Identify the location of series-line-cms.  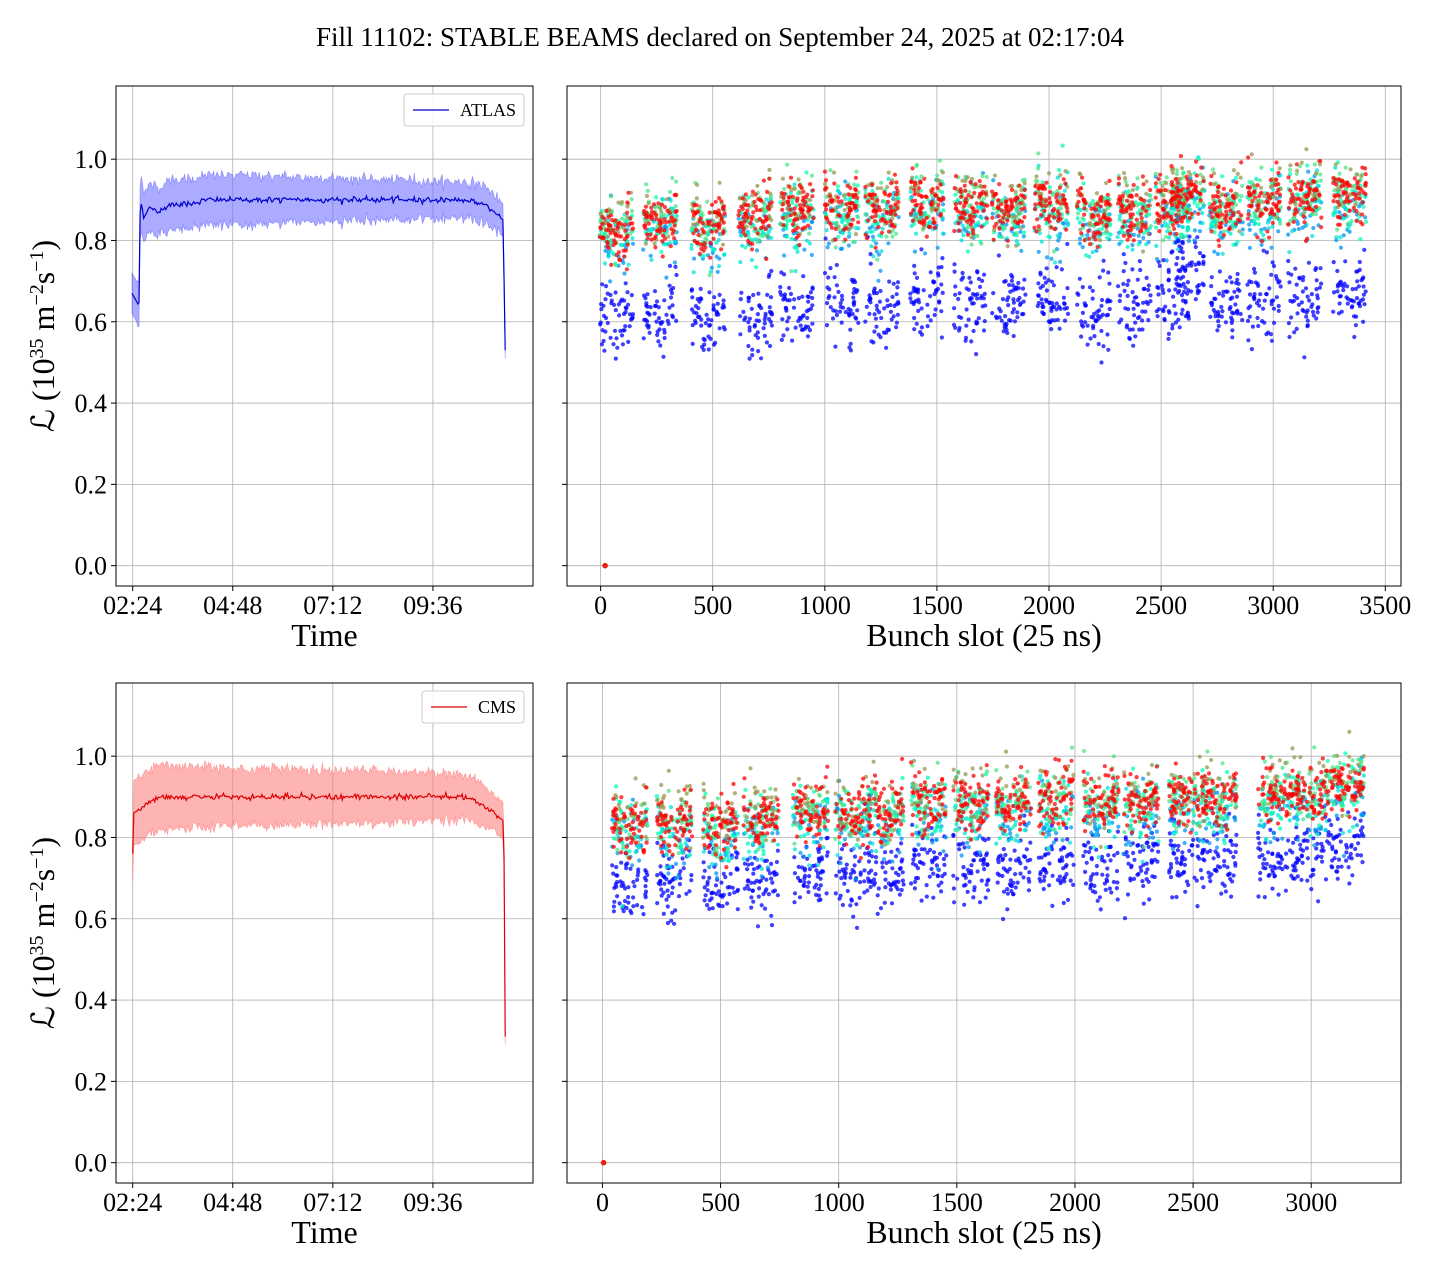
(319, 913).